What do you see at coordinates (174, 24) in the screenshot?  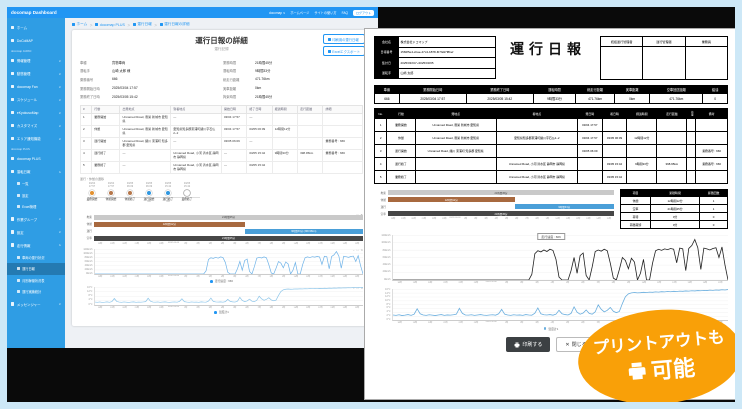 I see `breadcrumb-item: 運行日報の詳細` at bounding box center [174, 24].